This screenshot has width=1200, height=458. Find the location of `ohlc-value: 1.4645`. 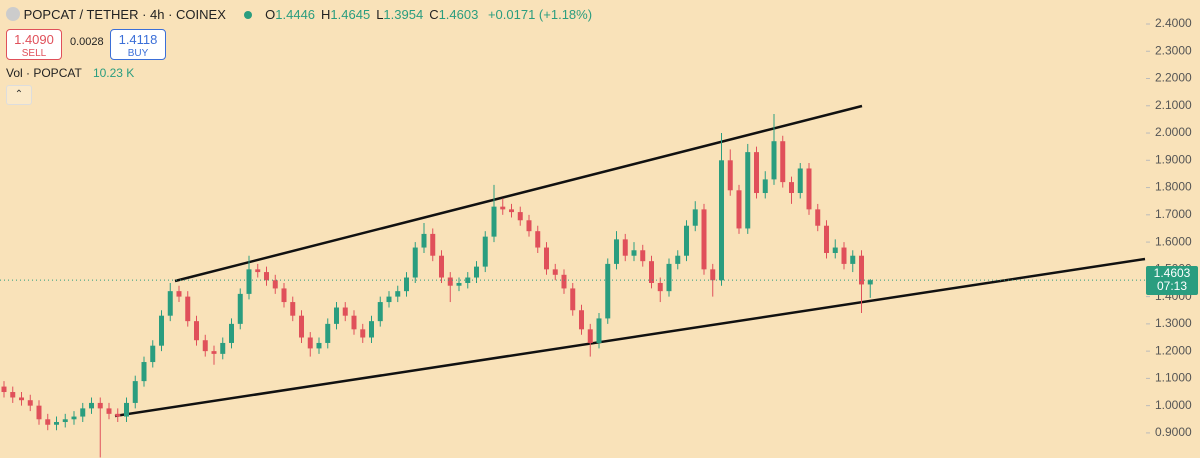

ohlc-value: 1.4645 is located at coordinates (350, 14).